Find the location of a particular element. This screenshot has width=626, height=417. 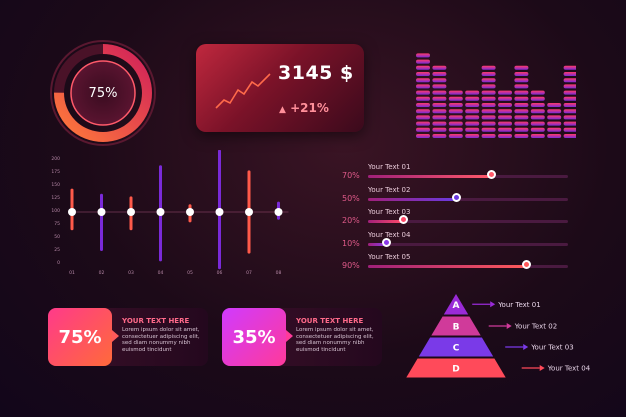

pyramid-label: Your Text 01 is located at coordinates (518, 305).